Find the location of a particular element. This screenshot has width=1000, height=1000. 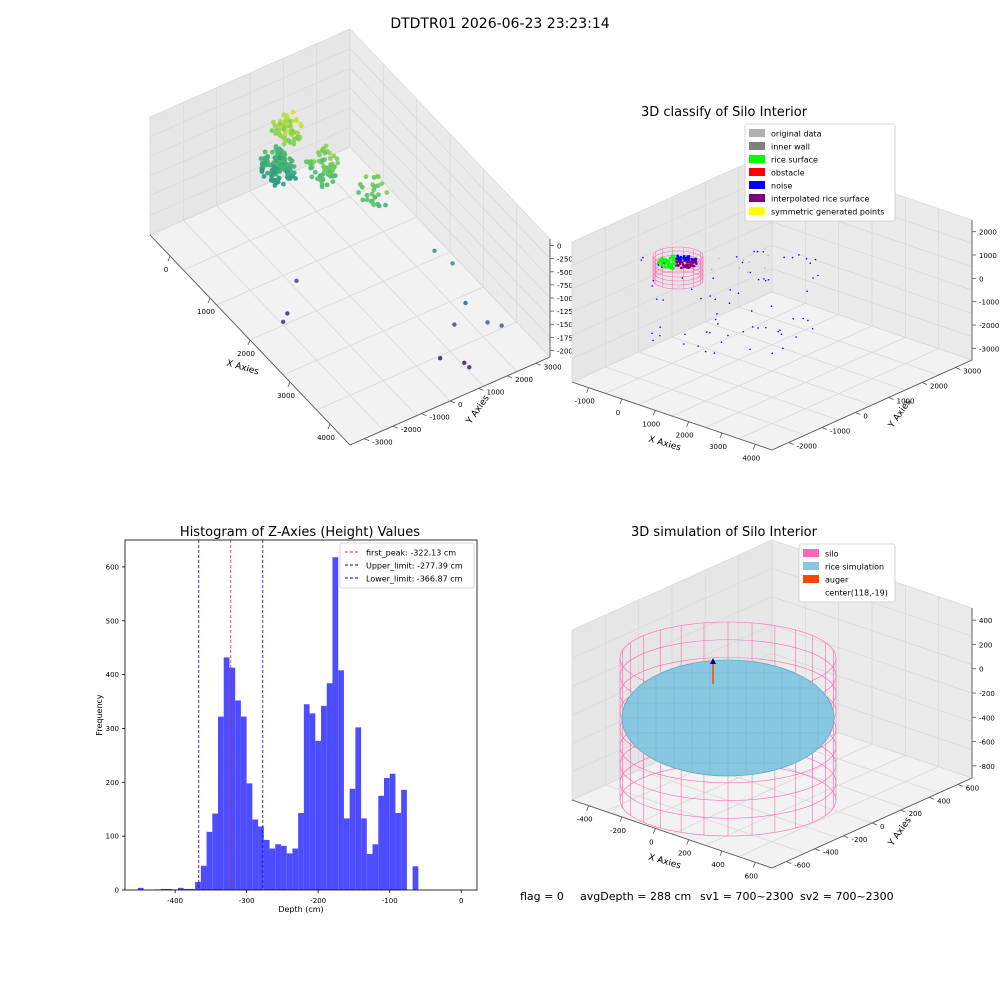

y-axis-label: Y Axies is located at coordinates (478, 409).